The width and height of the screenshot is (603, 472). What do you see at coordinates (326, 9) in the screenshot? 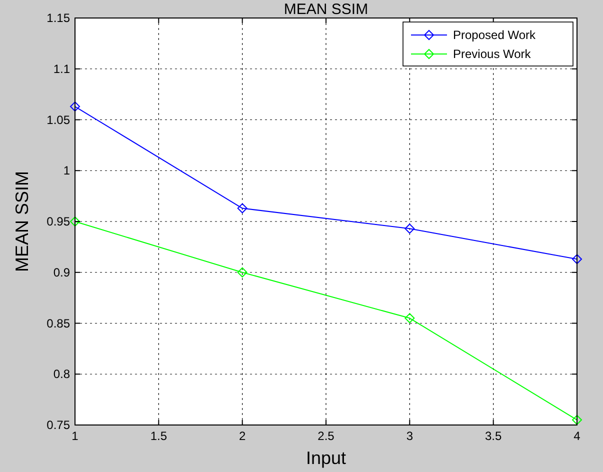
I see `chart-title: MEAN SSIM` at bounding box center [326, 9].